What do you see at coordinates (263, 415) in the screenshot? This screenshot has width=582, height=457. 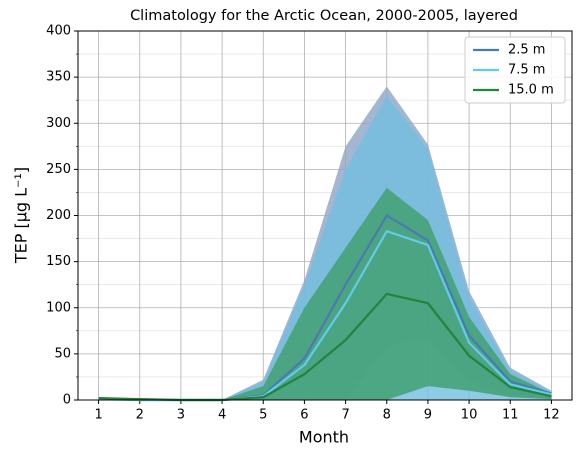 I see `x-tick-label: 5` at bounding box center [263, 415].